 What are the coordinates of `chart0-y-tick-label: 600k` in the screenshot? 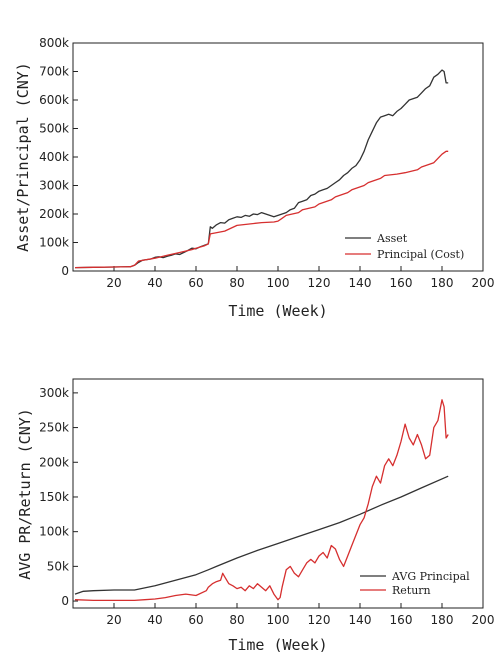 It's located at (54, 100).